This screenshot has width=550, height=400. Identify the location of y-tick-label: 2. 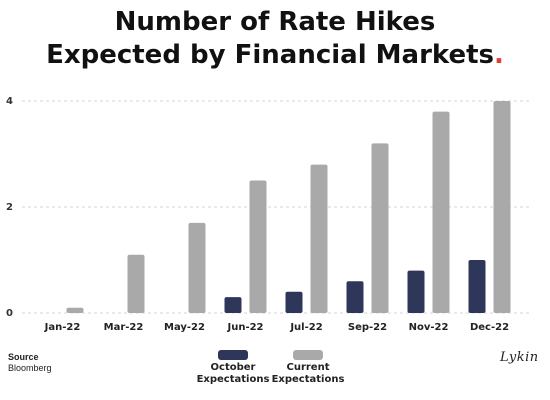
(9, 207).